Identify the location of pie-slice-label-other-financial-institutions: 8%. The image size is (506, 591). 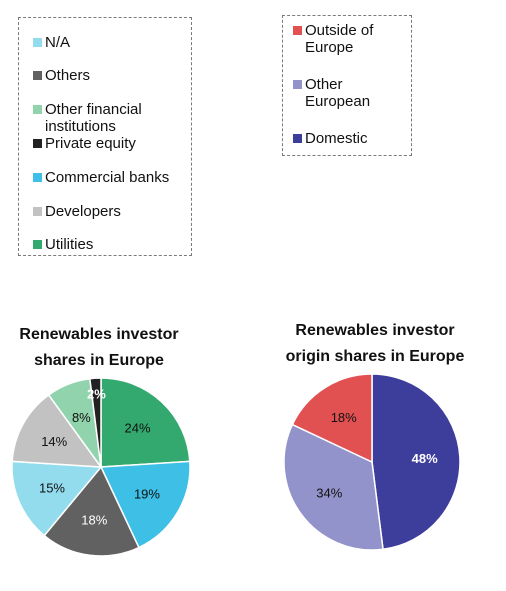
(81, 417).